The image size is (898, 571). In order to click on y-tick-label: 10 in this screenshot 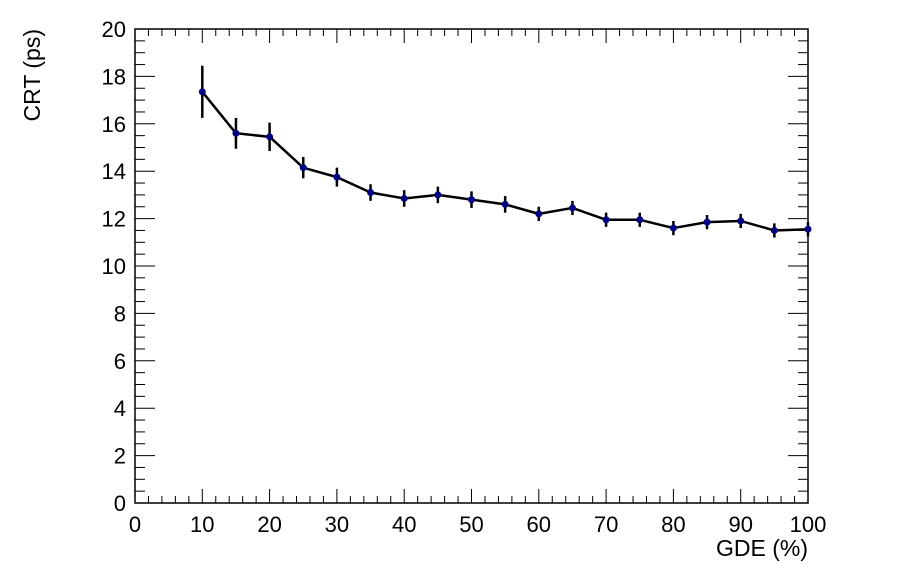, I will do `click(114, 266)`.